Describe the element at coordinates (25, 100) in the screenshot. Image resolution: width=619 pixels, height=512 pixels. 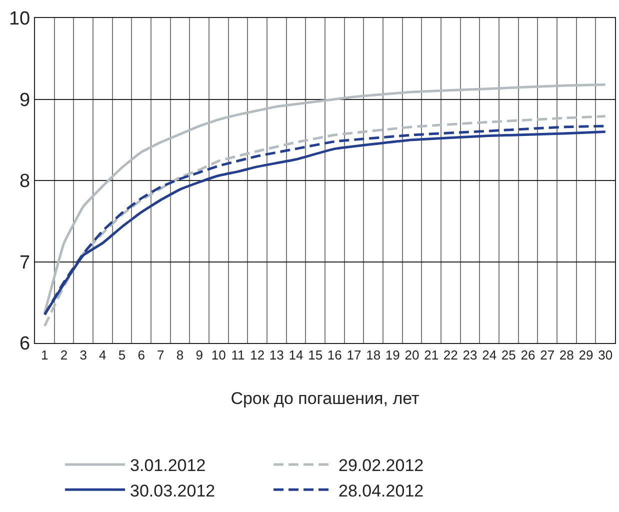
I see `y-tick-label: 9` at that location.